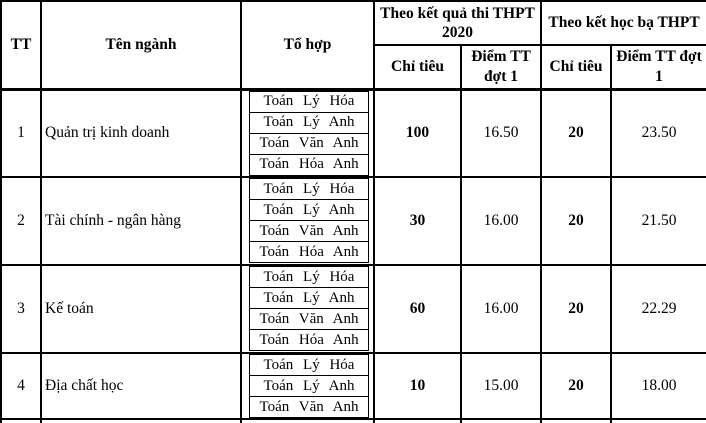 This screenshot has width=706, height=423. I want to click on header-to-hop: Tổ hợp, so click(307, 45).